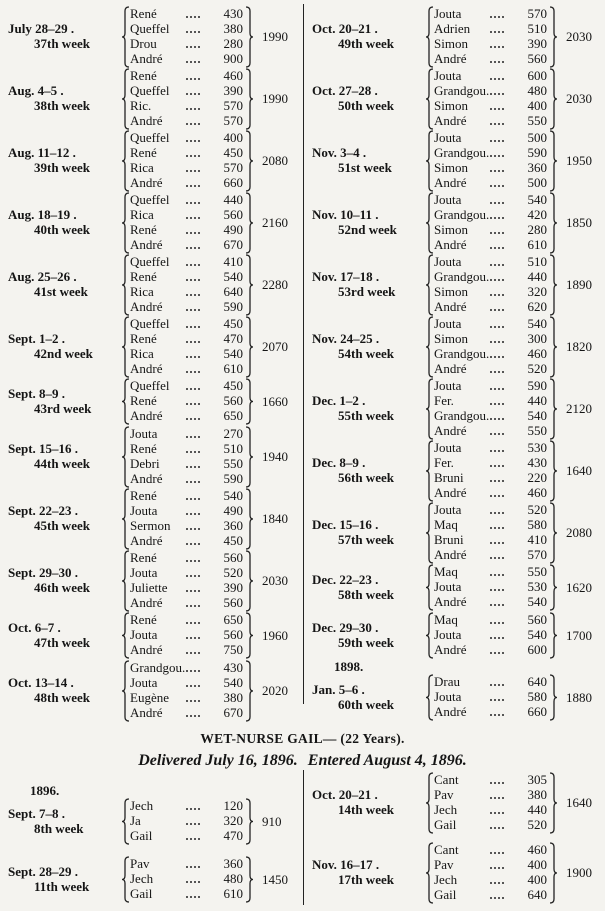  I want to click on nurse-amount: 305, so click(537, 779).